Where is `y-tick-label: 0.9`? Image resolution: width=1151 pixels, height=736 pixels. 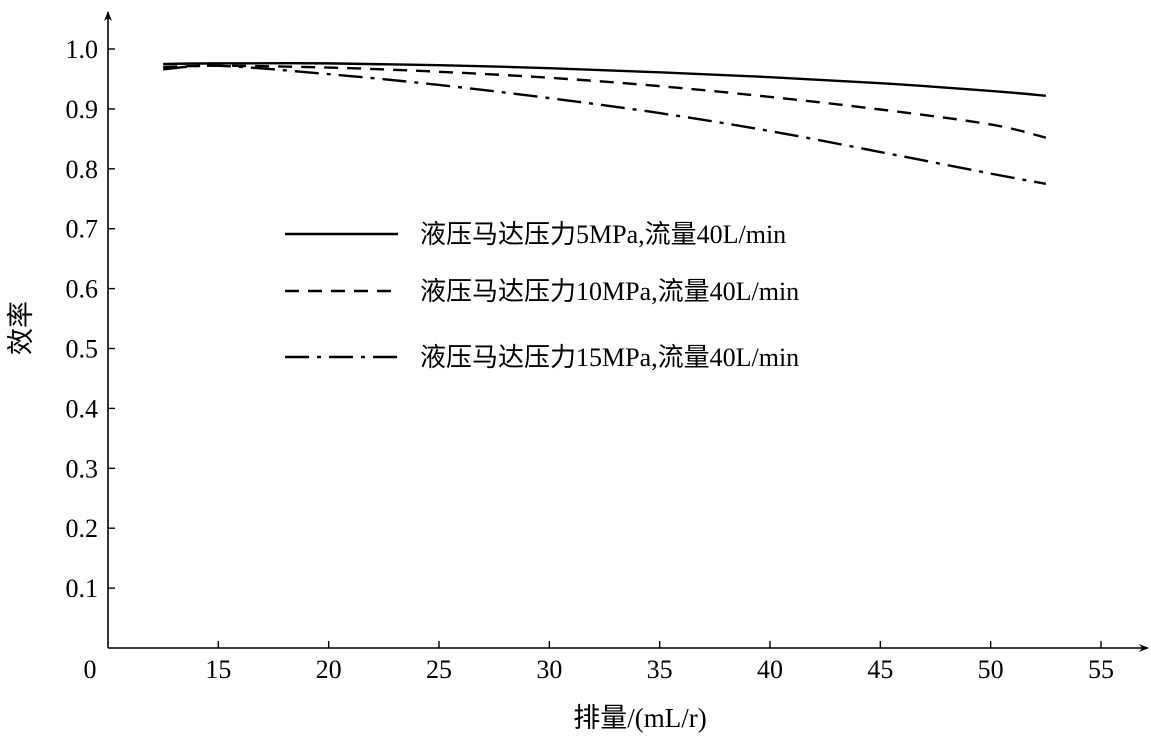 y-tick-label: 0.9 is located at coordinates (82, 109).